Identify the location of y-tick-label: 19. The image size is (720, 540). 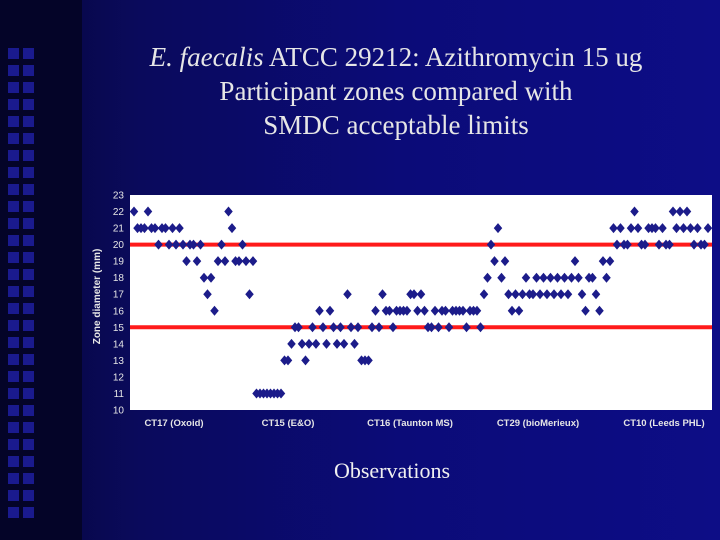
(119, 262).